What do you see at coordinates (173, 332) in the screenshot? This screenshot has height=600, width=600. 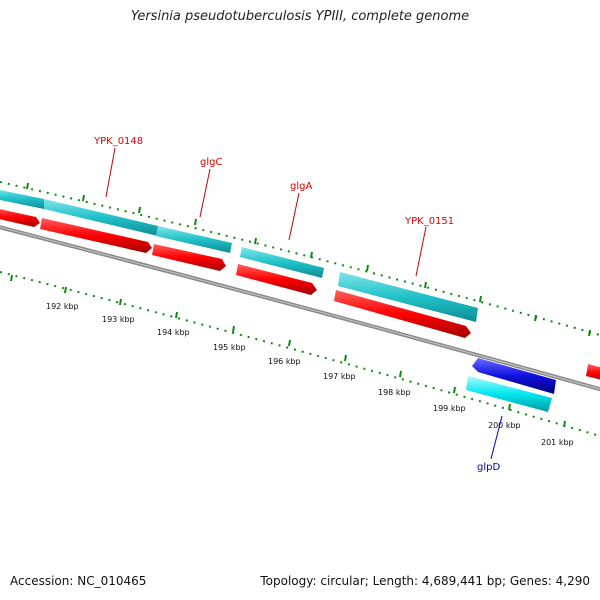 I see `scale-label-194: 194 kbp` at bounding box center [173, 332].